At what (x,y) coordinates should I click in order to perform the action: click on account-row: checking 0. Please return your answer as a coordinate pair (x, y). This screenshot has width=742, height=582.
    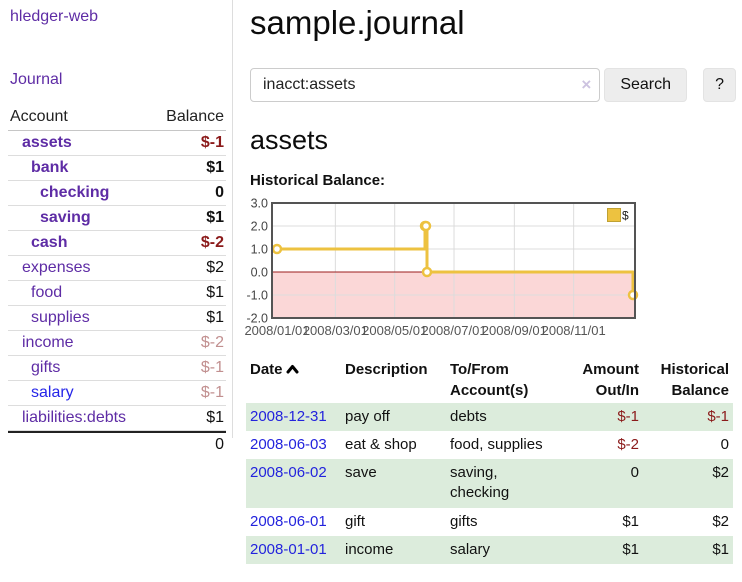
    Looking at the image, I should click on (117, 193).